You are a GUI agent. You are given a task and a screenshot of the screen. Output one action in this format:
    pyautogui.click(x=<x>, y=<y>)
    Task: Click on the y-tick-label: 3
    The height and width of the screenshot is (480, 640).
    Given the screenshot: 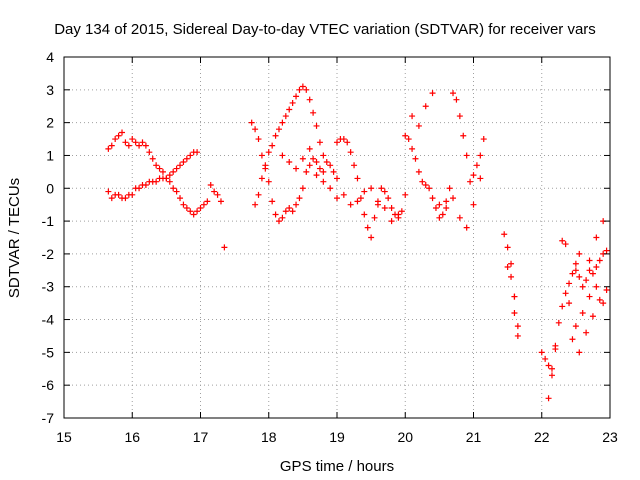 What is the action you would take?
    pyautogui.click(x=50, y=90)
    